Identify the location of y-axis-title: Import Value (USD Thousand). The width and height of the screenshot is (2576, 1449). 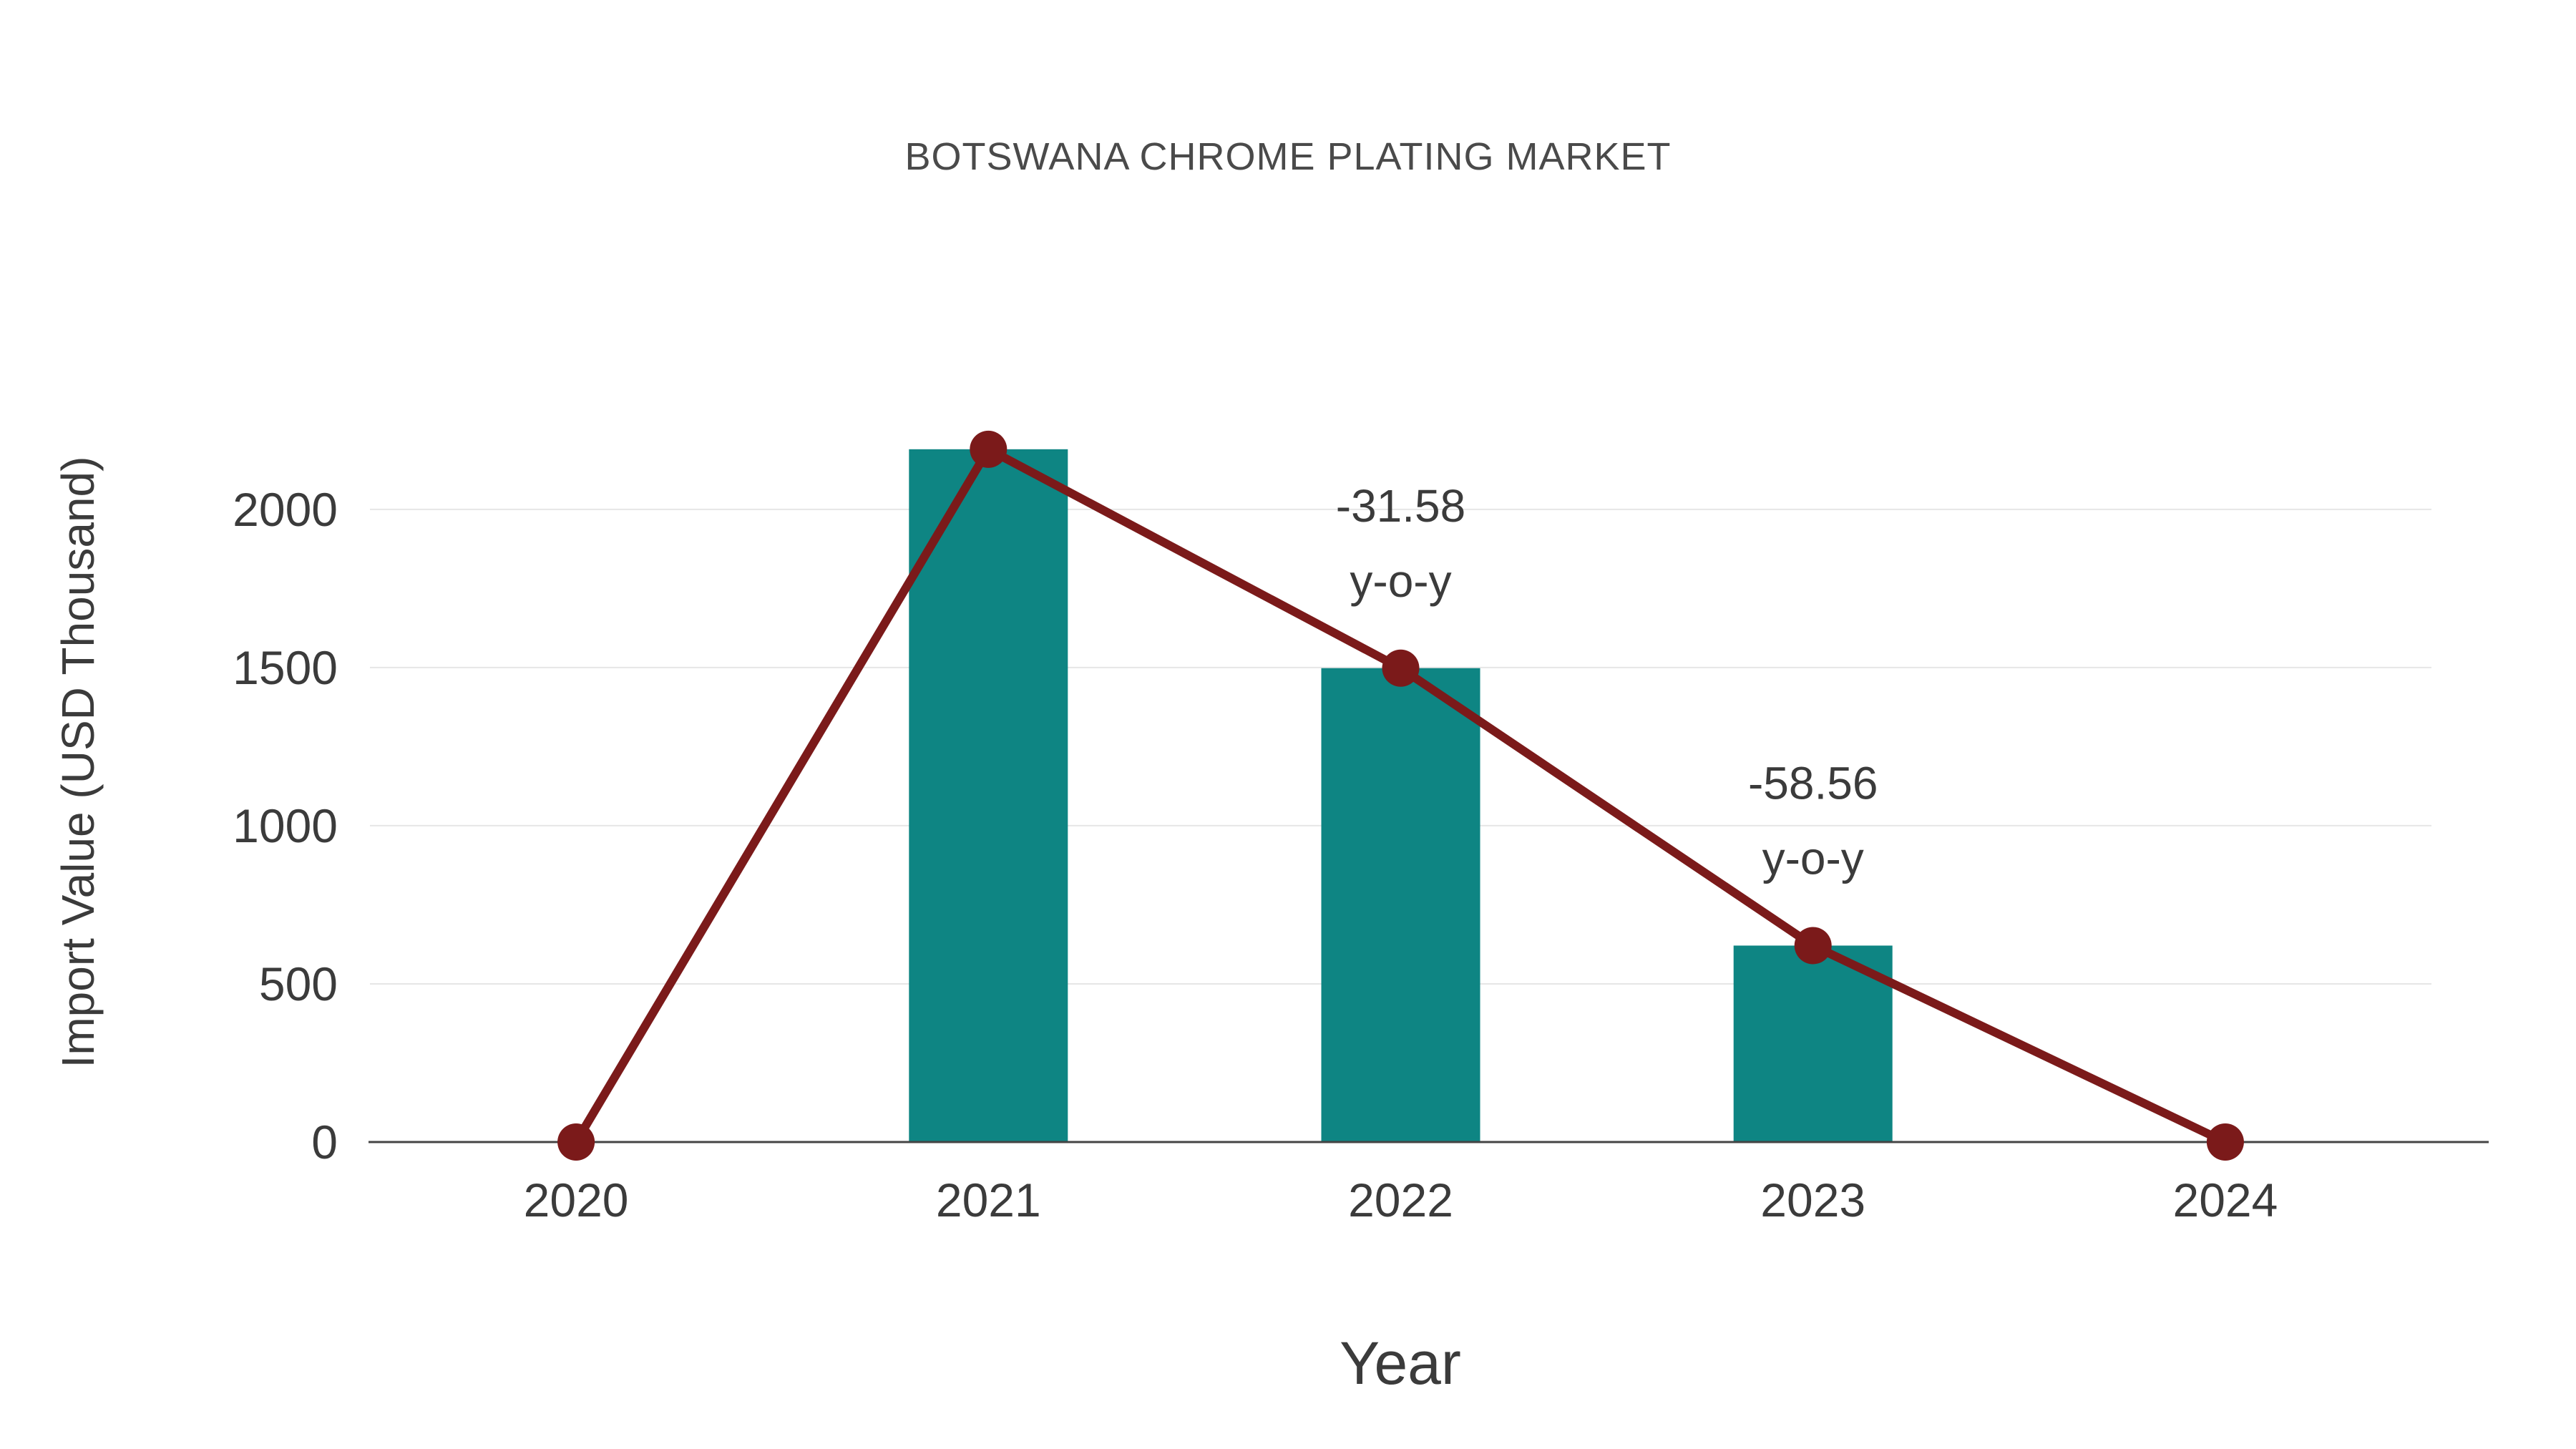
(78, 762).